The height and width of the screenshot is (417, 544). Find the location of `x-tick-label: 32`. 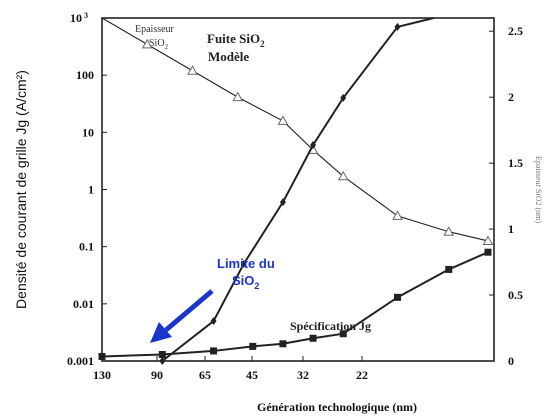

x-tick-label: 32 is located at coordinates (303, 375).